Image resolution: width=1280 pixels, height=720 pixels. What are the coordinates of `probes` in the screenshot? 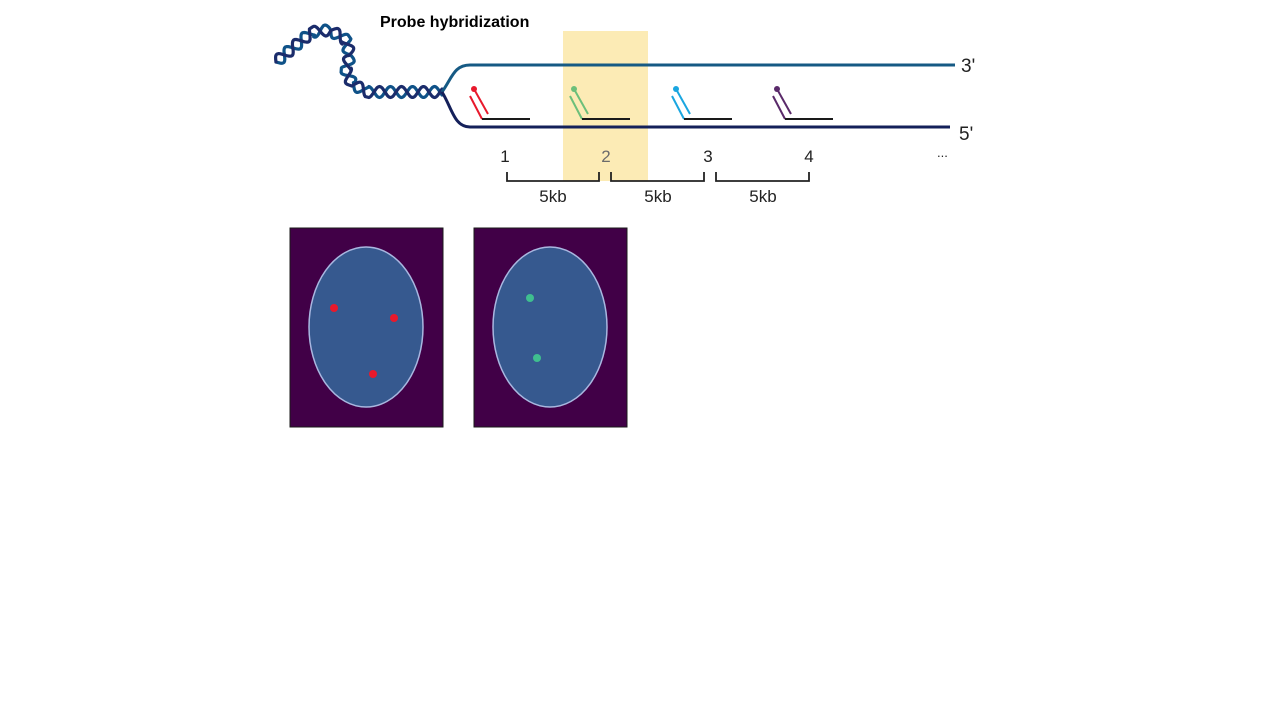 It's located at (651, 103).